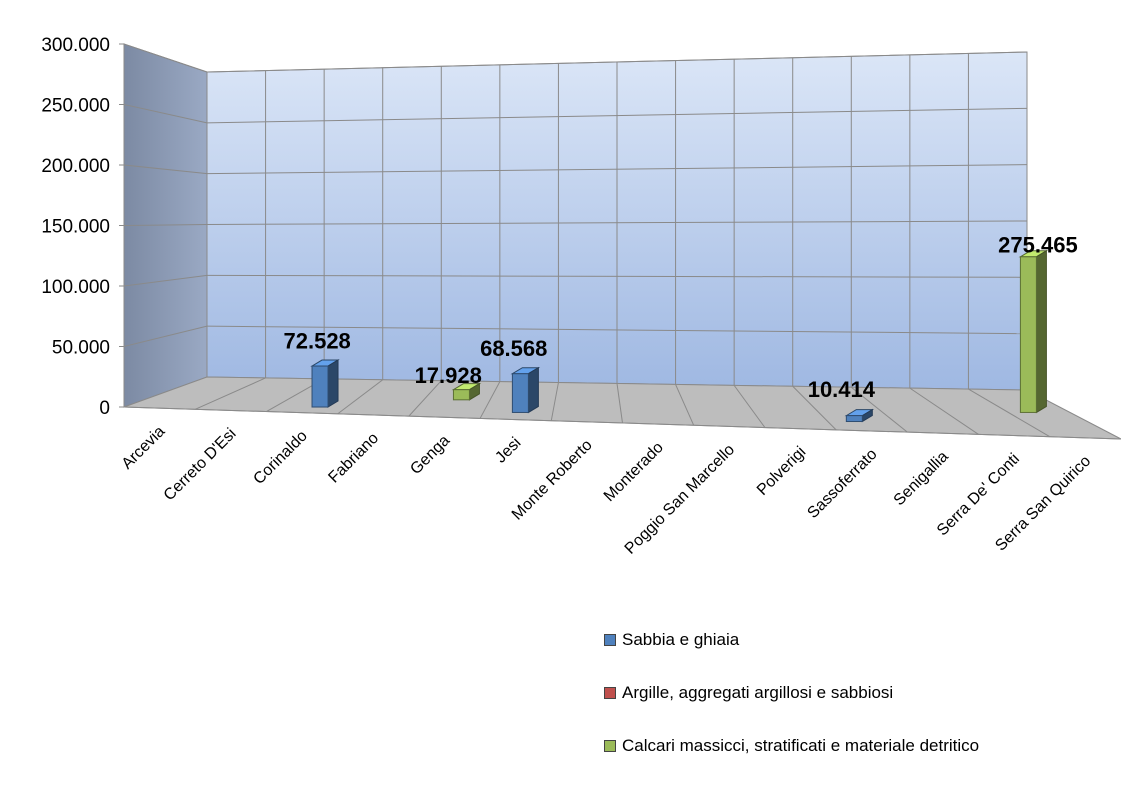 This screenshot has height=789, width=1121. Describe the element at coordinates (430, 455) in the screenshot. I see `x-tick-label-genga: Genga` at that location.